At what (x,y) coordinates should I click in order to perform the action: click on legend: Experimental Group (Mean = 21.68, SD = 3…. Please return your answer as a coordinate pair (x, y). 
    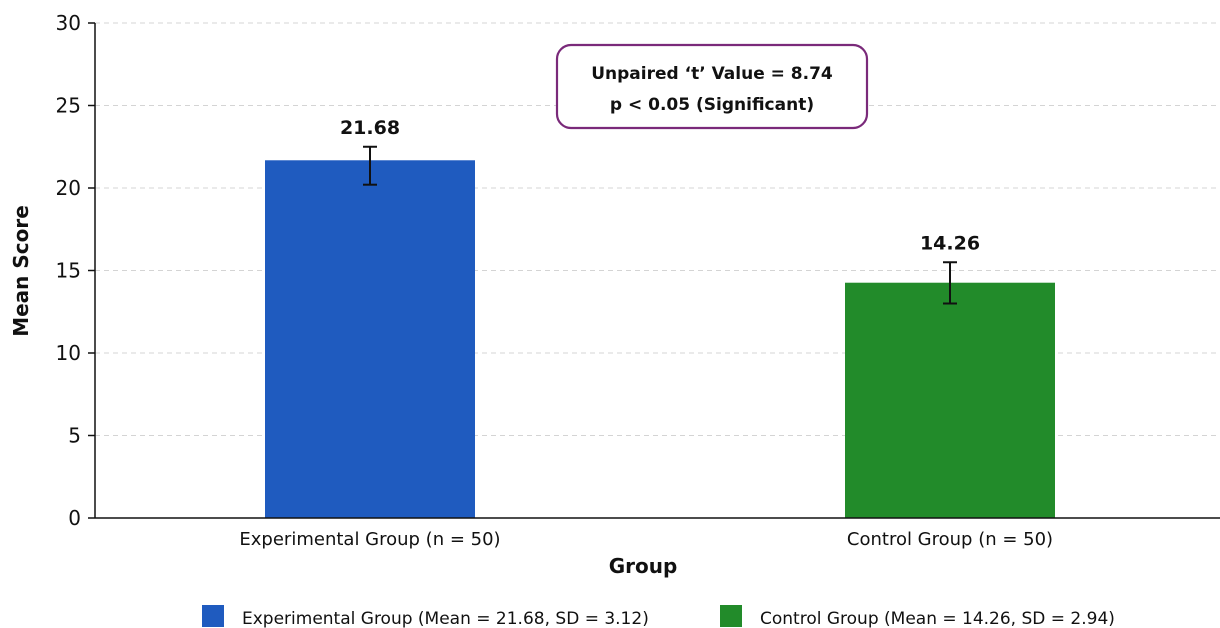
    Looking at the image, I should click on (658, 616).